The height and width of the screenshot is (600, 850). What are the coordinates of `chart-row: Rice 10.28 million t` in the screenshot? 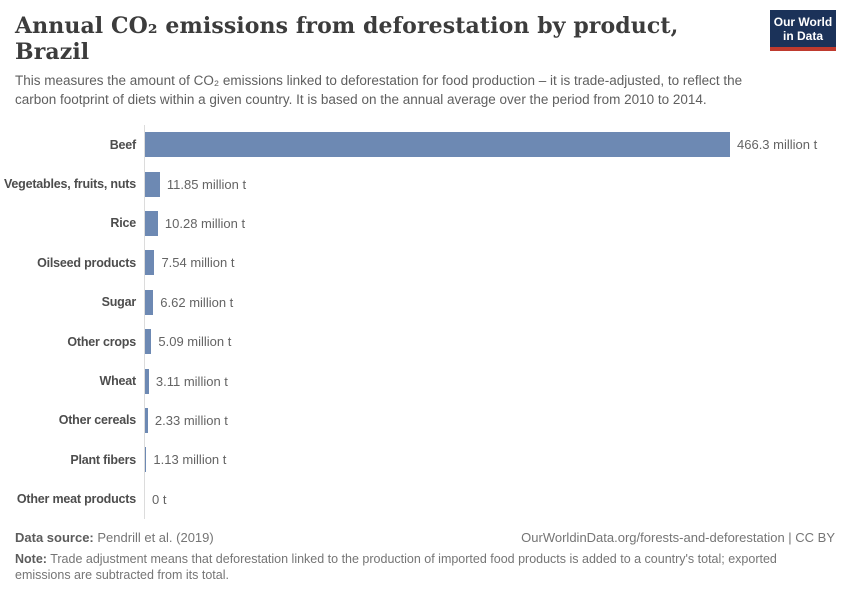 It's located at (425, 223).